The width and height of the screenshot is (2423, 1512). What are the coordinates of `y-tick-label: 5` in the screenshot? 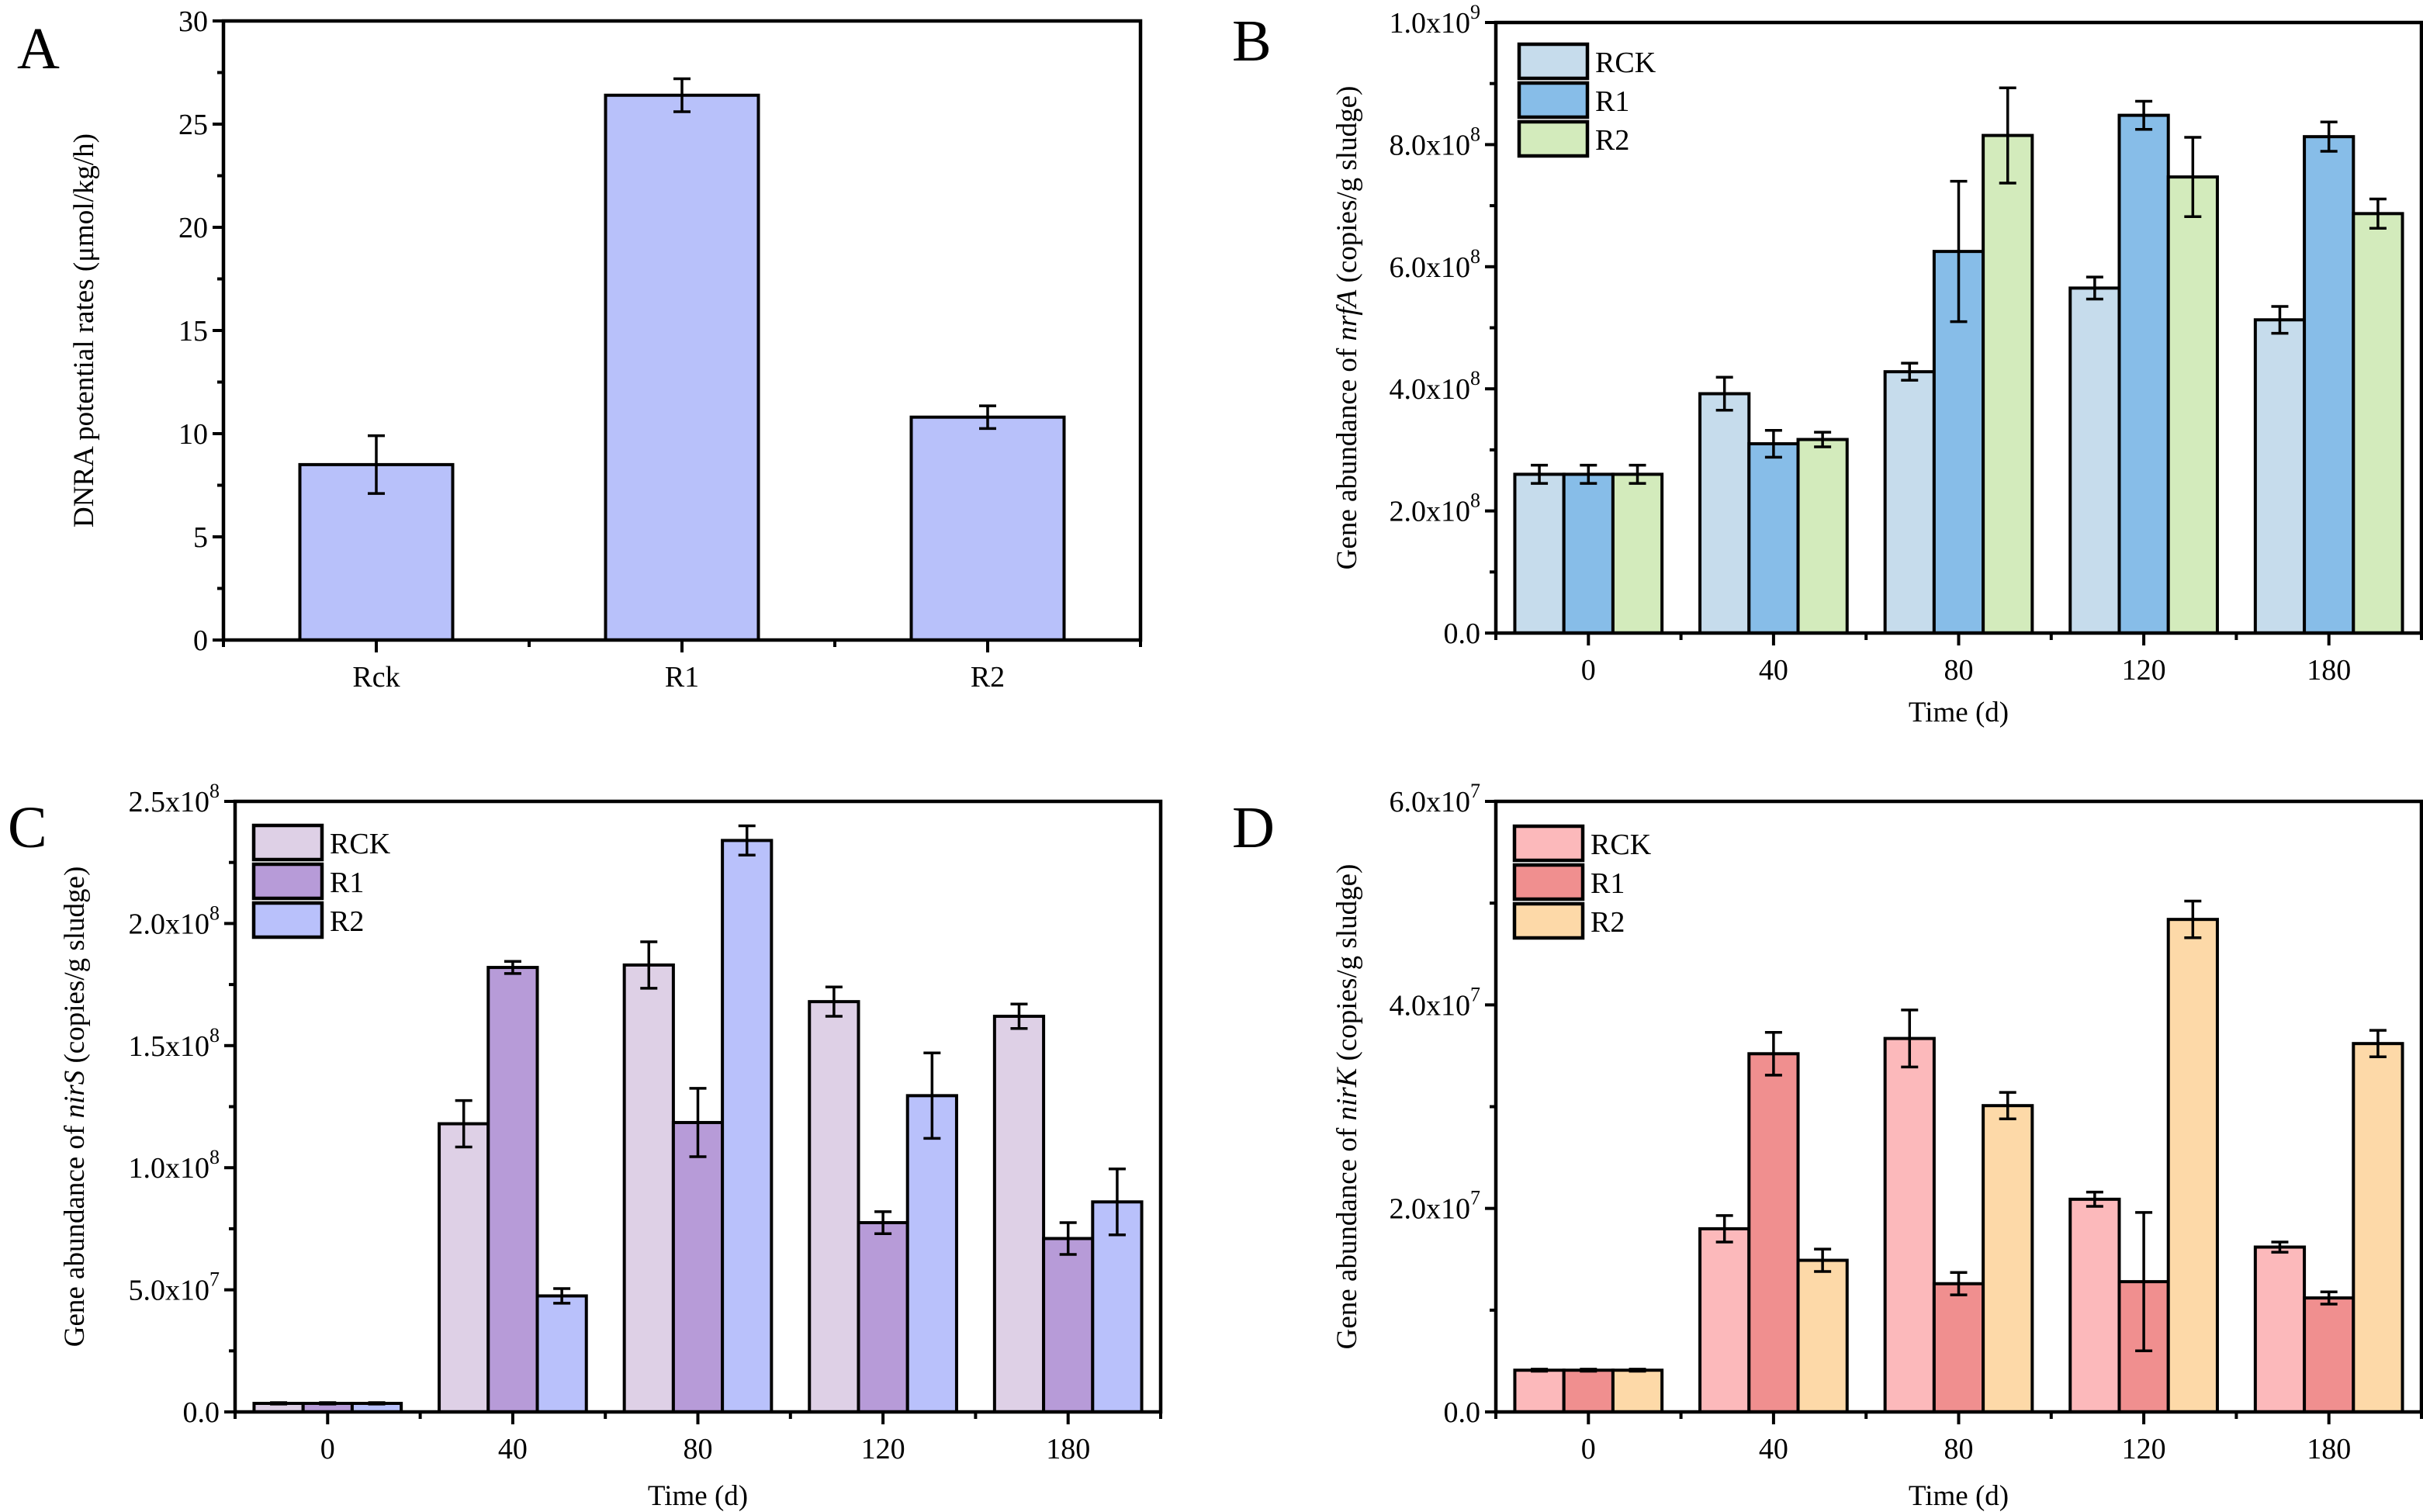 It's located at (200, 537).